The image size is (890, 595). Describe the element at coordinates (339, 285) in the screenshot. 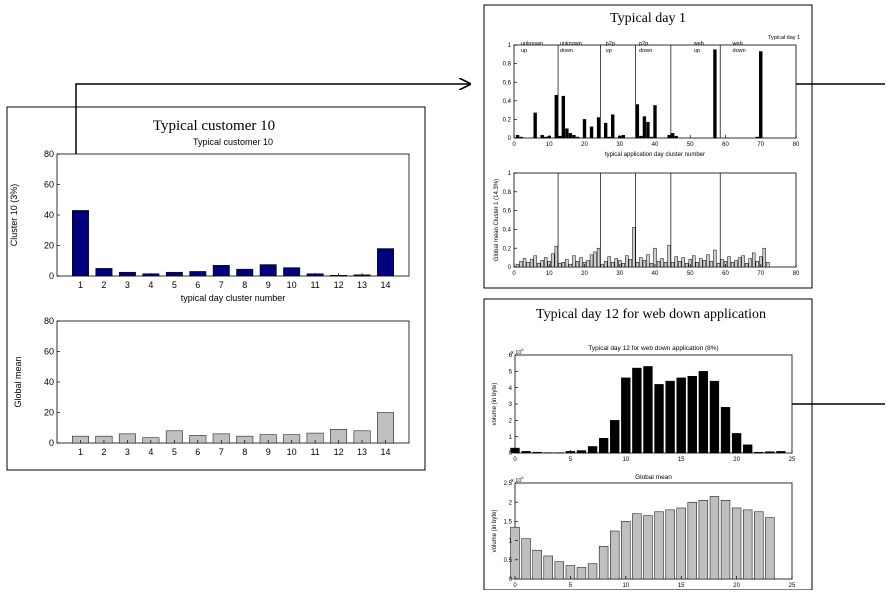

I see `x-tick-label: 12` at that location.